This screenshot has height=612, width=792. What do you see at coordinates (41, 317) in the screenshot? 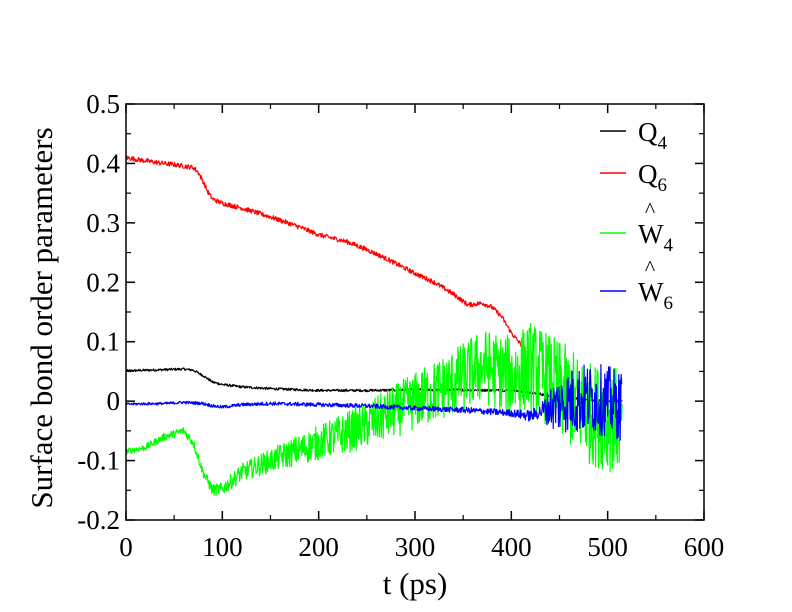
I see `y-axis-title: Surface bond order parameters` at bounding box center [41, 317].